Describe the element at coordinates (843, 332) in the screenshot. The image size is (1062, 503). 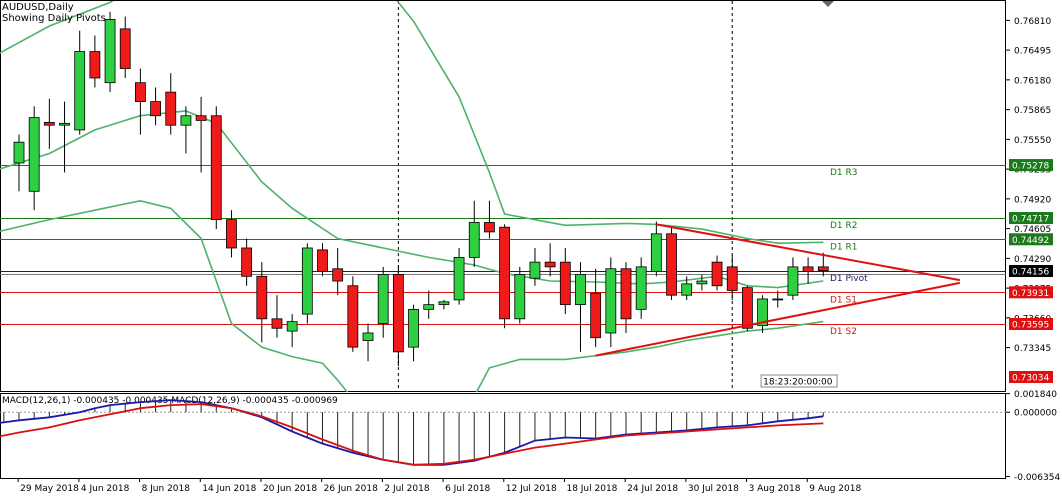
I see `pivot-label: D1 S2` at that location.